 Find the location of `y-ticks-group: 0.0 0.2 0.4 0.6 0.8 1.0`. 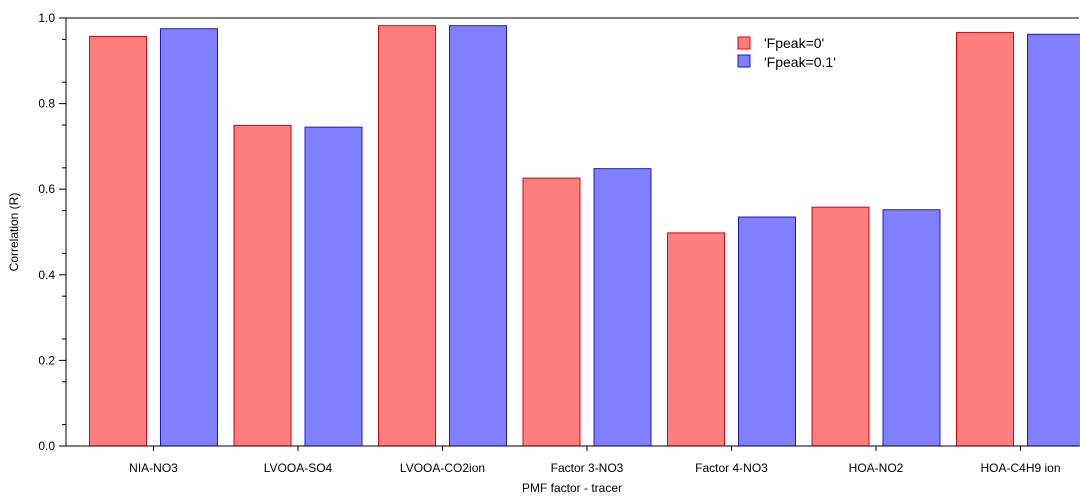

y-ticks-group: 0.0 0.2 0.4 0.6 0.8 1.0 is located at coordinates (52, 232).